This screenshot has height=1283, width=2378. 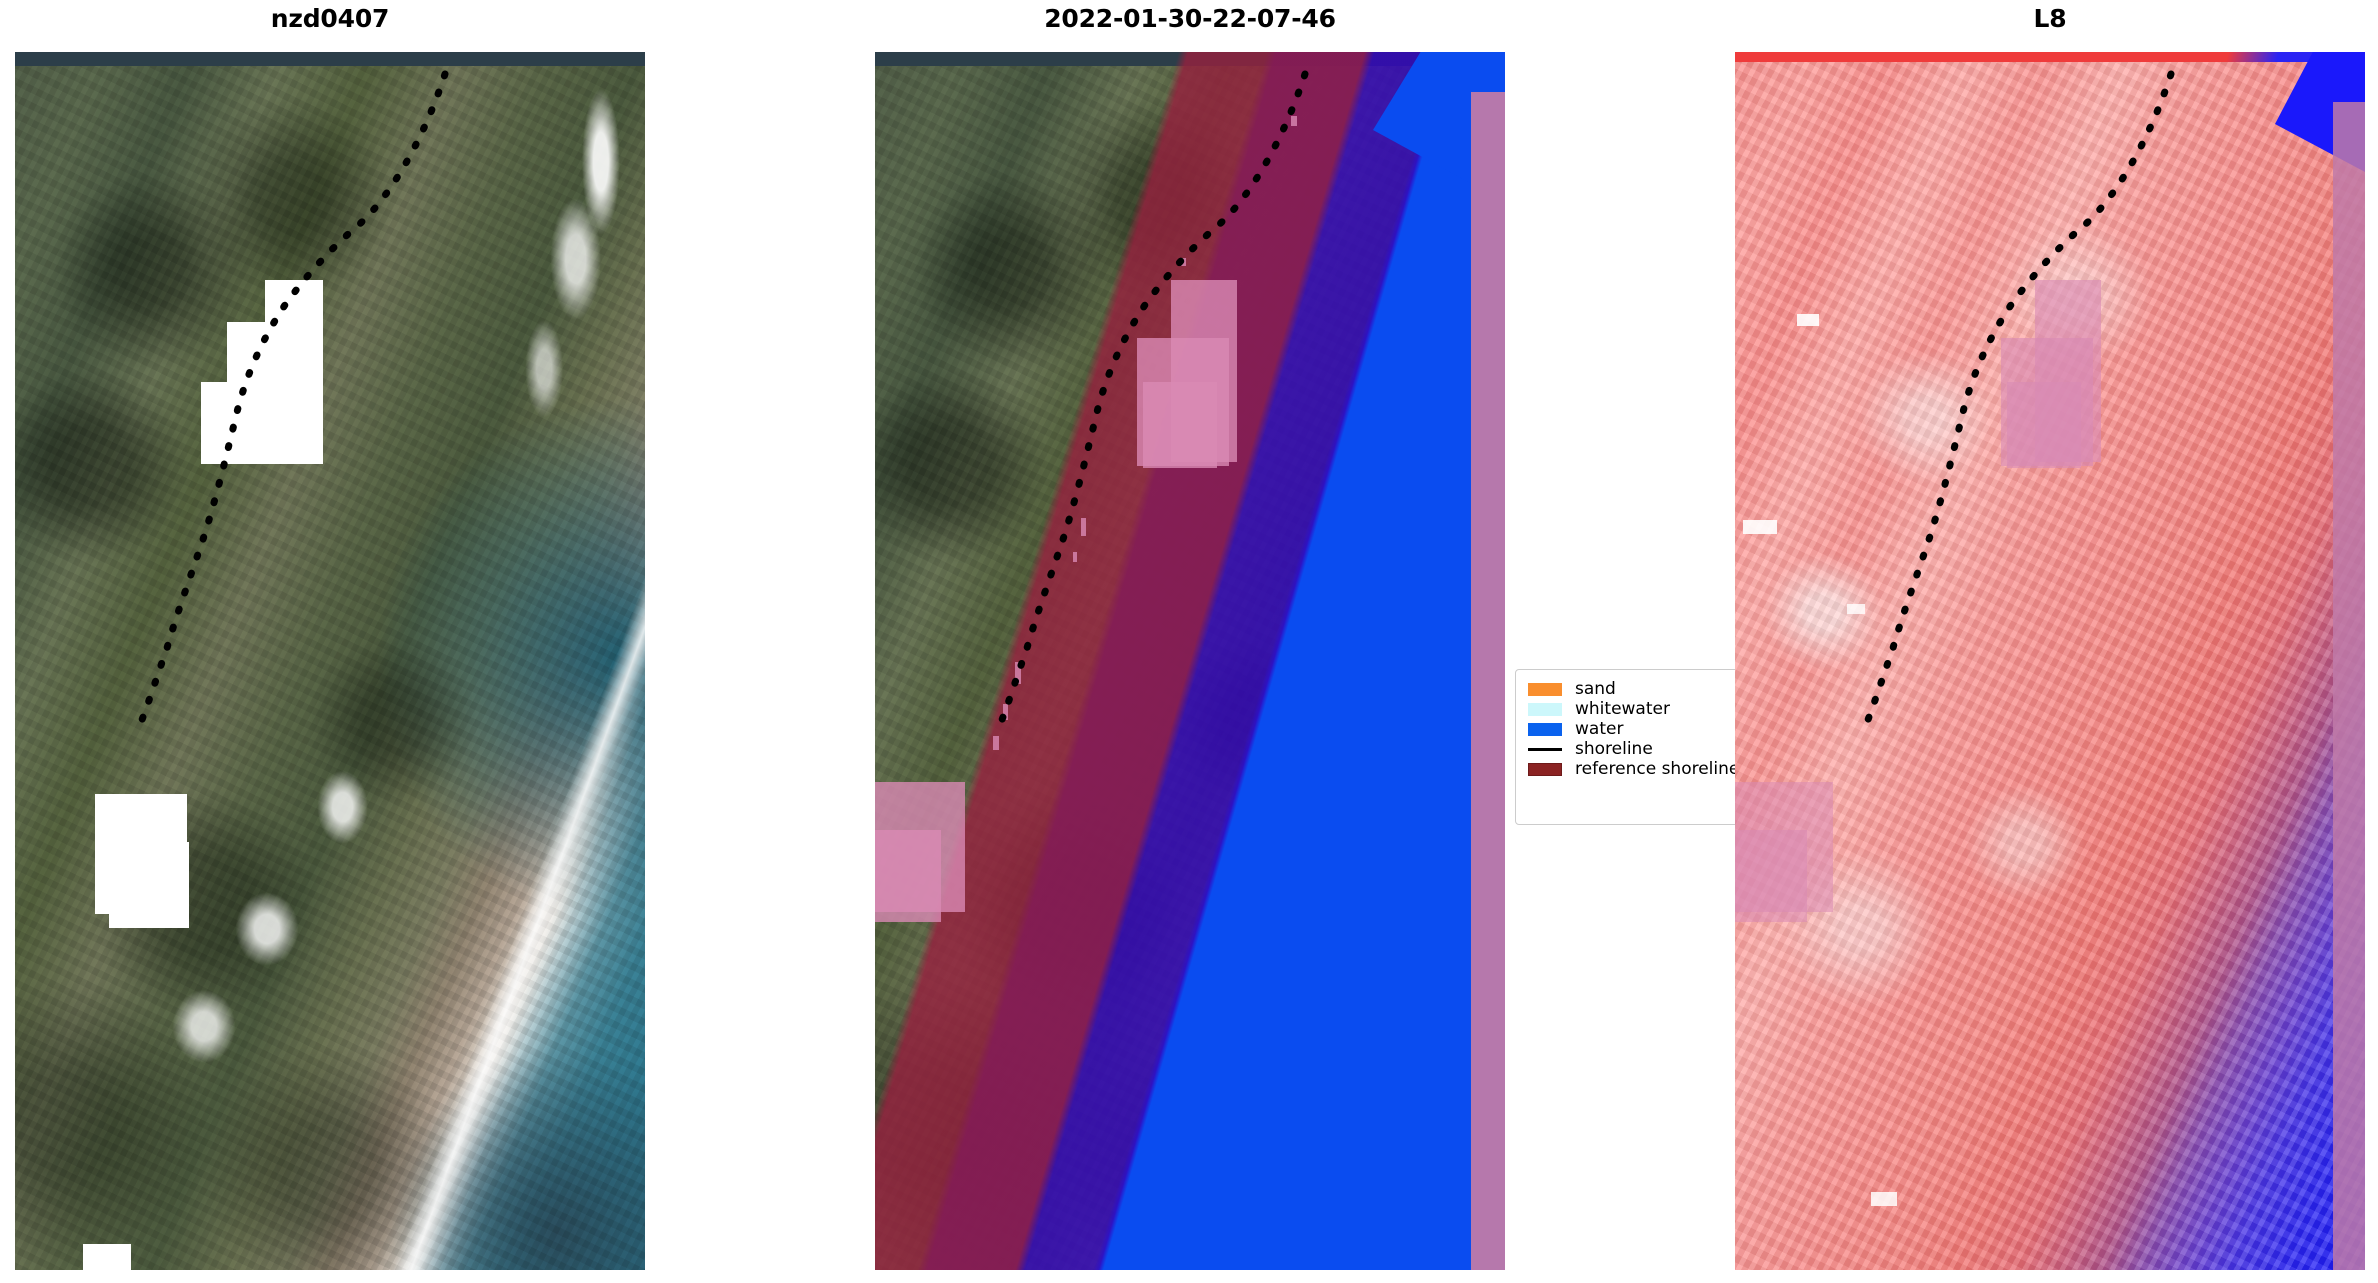 I want to click on nir-headland-shadow, so click(x=2050, y=57).